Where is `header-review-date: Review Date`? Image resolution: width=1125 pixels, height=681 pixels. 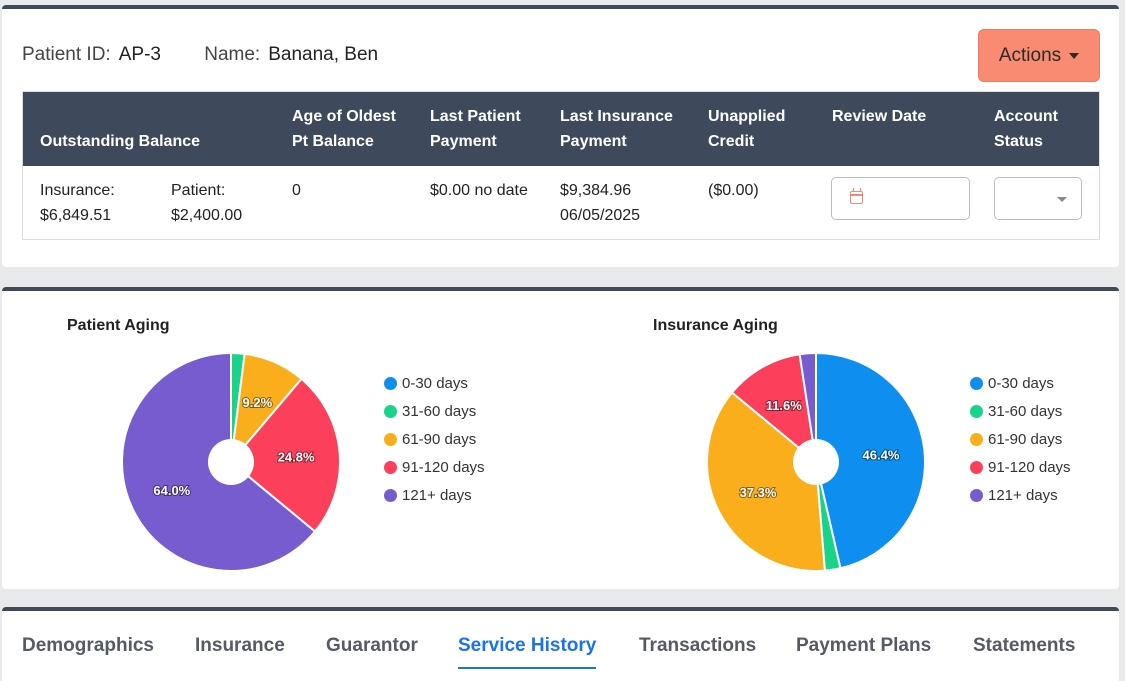 header-review-date: Review Date is located at coordinates (879, 116).